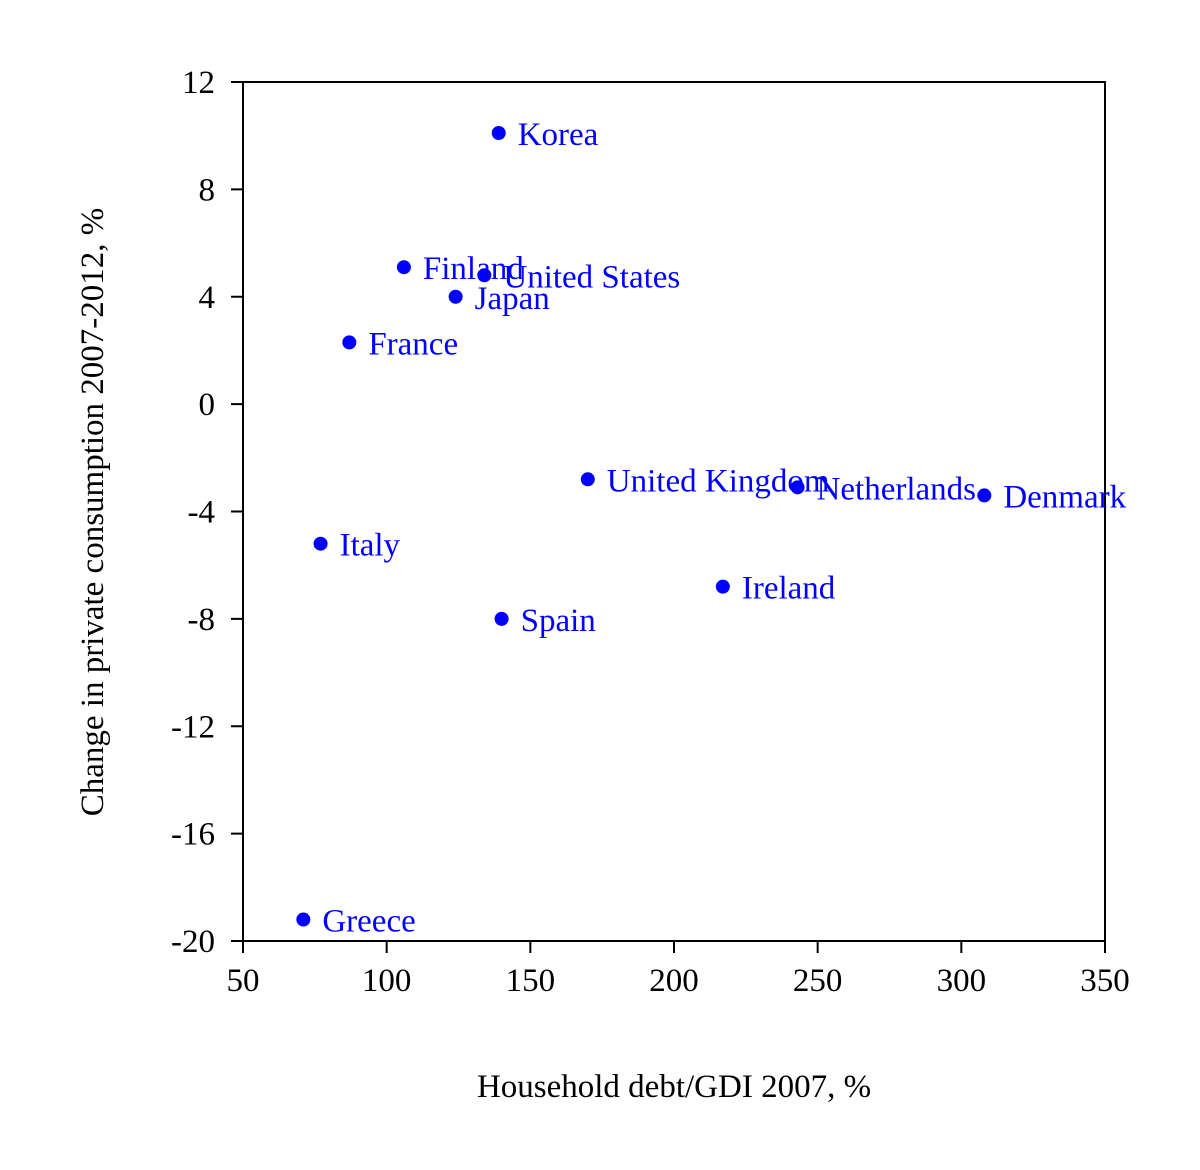  What do you see at coordinates (558, 135) in the screenshot?
I see `point-label: Korea` at bounding box center [558, 135].